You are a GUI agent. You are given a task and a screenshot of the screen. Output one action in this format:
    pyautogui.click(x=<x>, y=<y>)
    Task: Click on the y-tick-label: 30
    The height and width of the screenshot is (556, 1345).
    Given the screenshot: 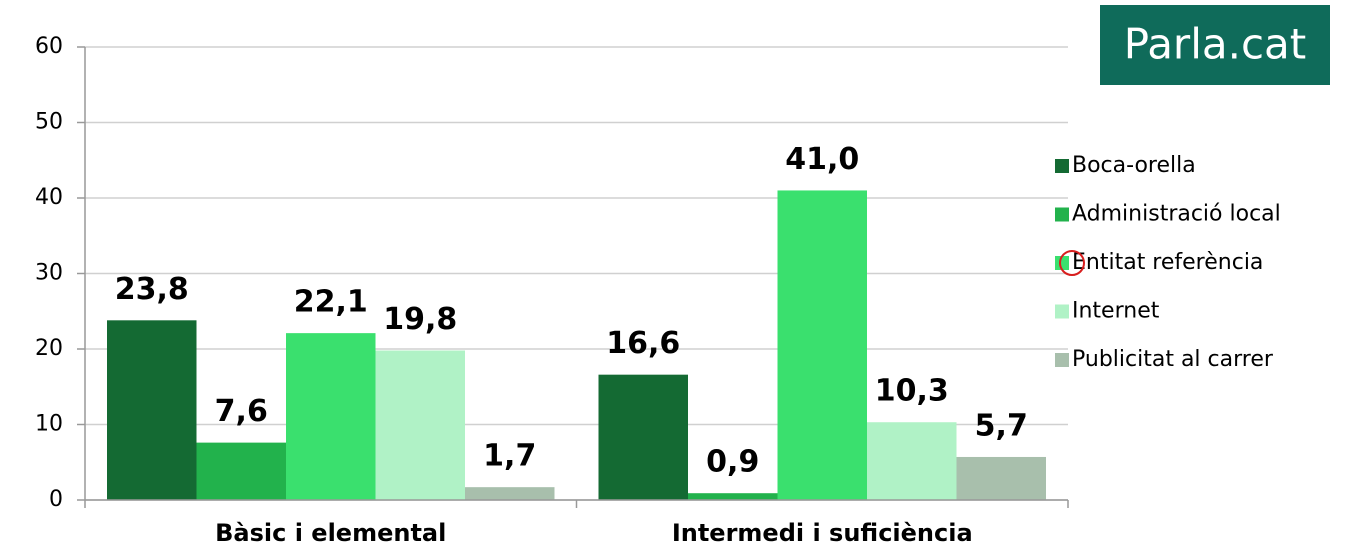 What is the action you would take?
    pyautogui.click(x=49, y=273)
    